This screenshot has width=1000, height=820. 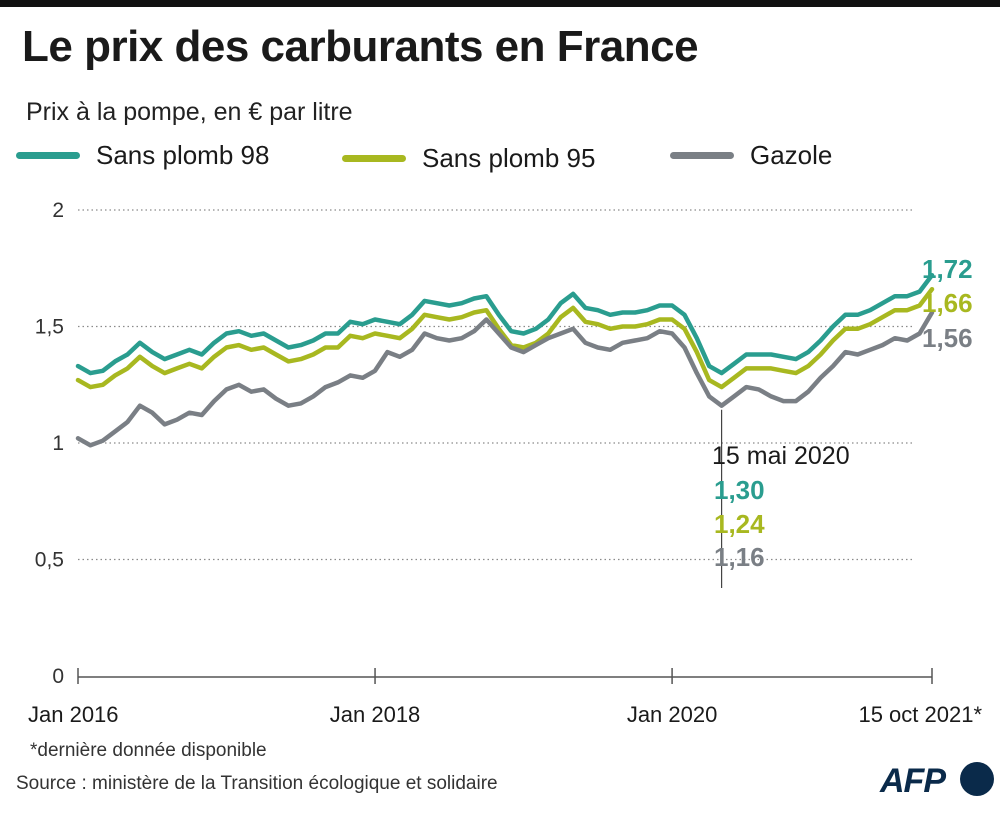 What do you see at coordinates (58, 443) in the screenshot?
I see `y-tick-label: 1` at bounding box center [58, 443].